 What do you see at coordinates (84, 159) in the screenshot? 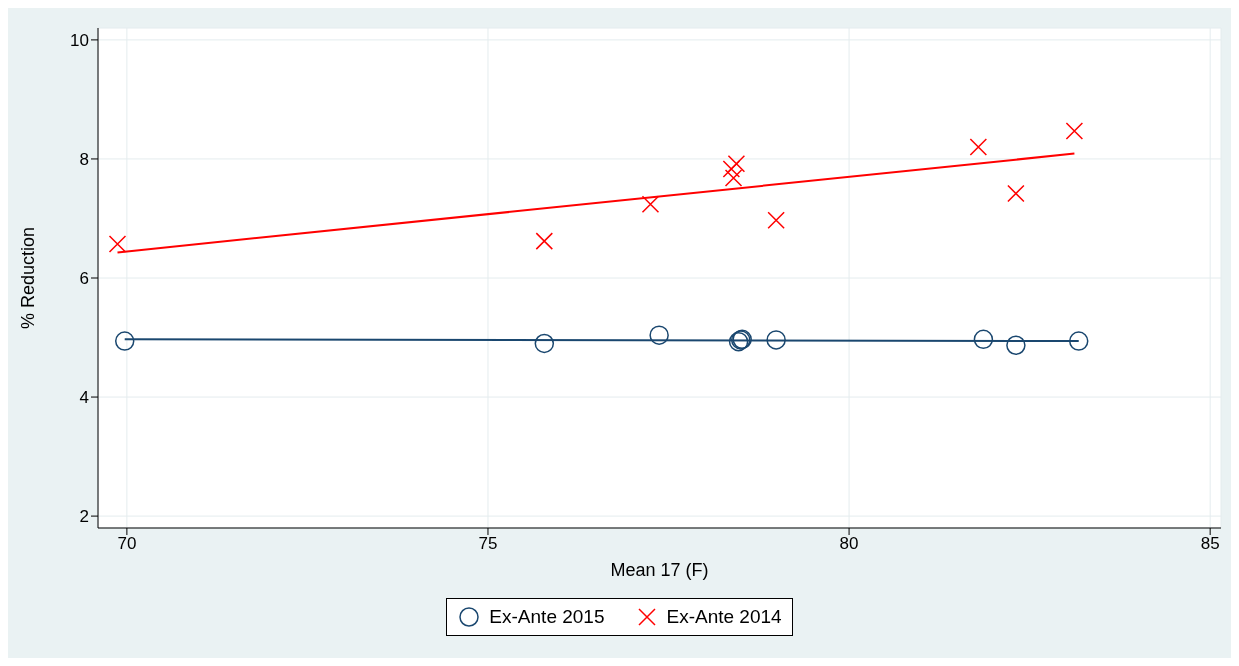
I see `y-tick-label: 8` at bounding box center [84, 159].